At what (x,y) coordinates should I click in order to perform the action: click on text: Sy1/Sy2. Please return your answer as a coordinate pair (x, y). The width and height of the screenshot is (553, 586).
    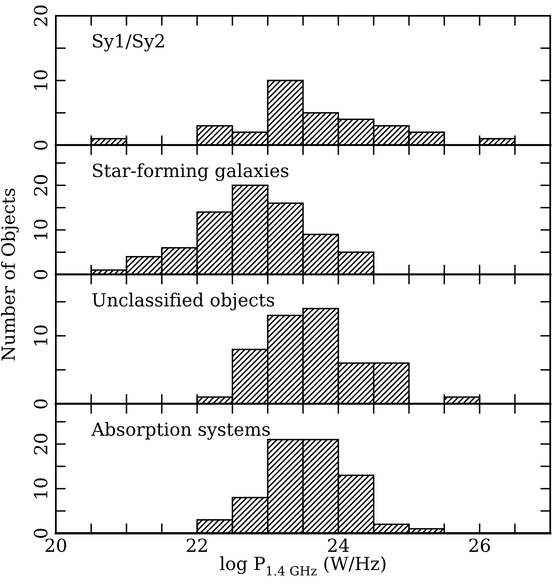
    Looking at the image, I should click on (128, 43).